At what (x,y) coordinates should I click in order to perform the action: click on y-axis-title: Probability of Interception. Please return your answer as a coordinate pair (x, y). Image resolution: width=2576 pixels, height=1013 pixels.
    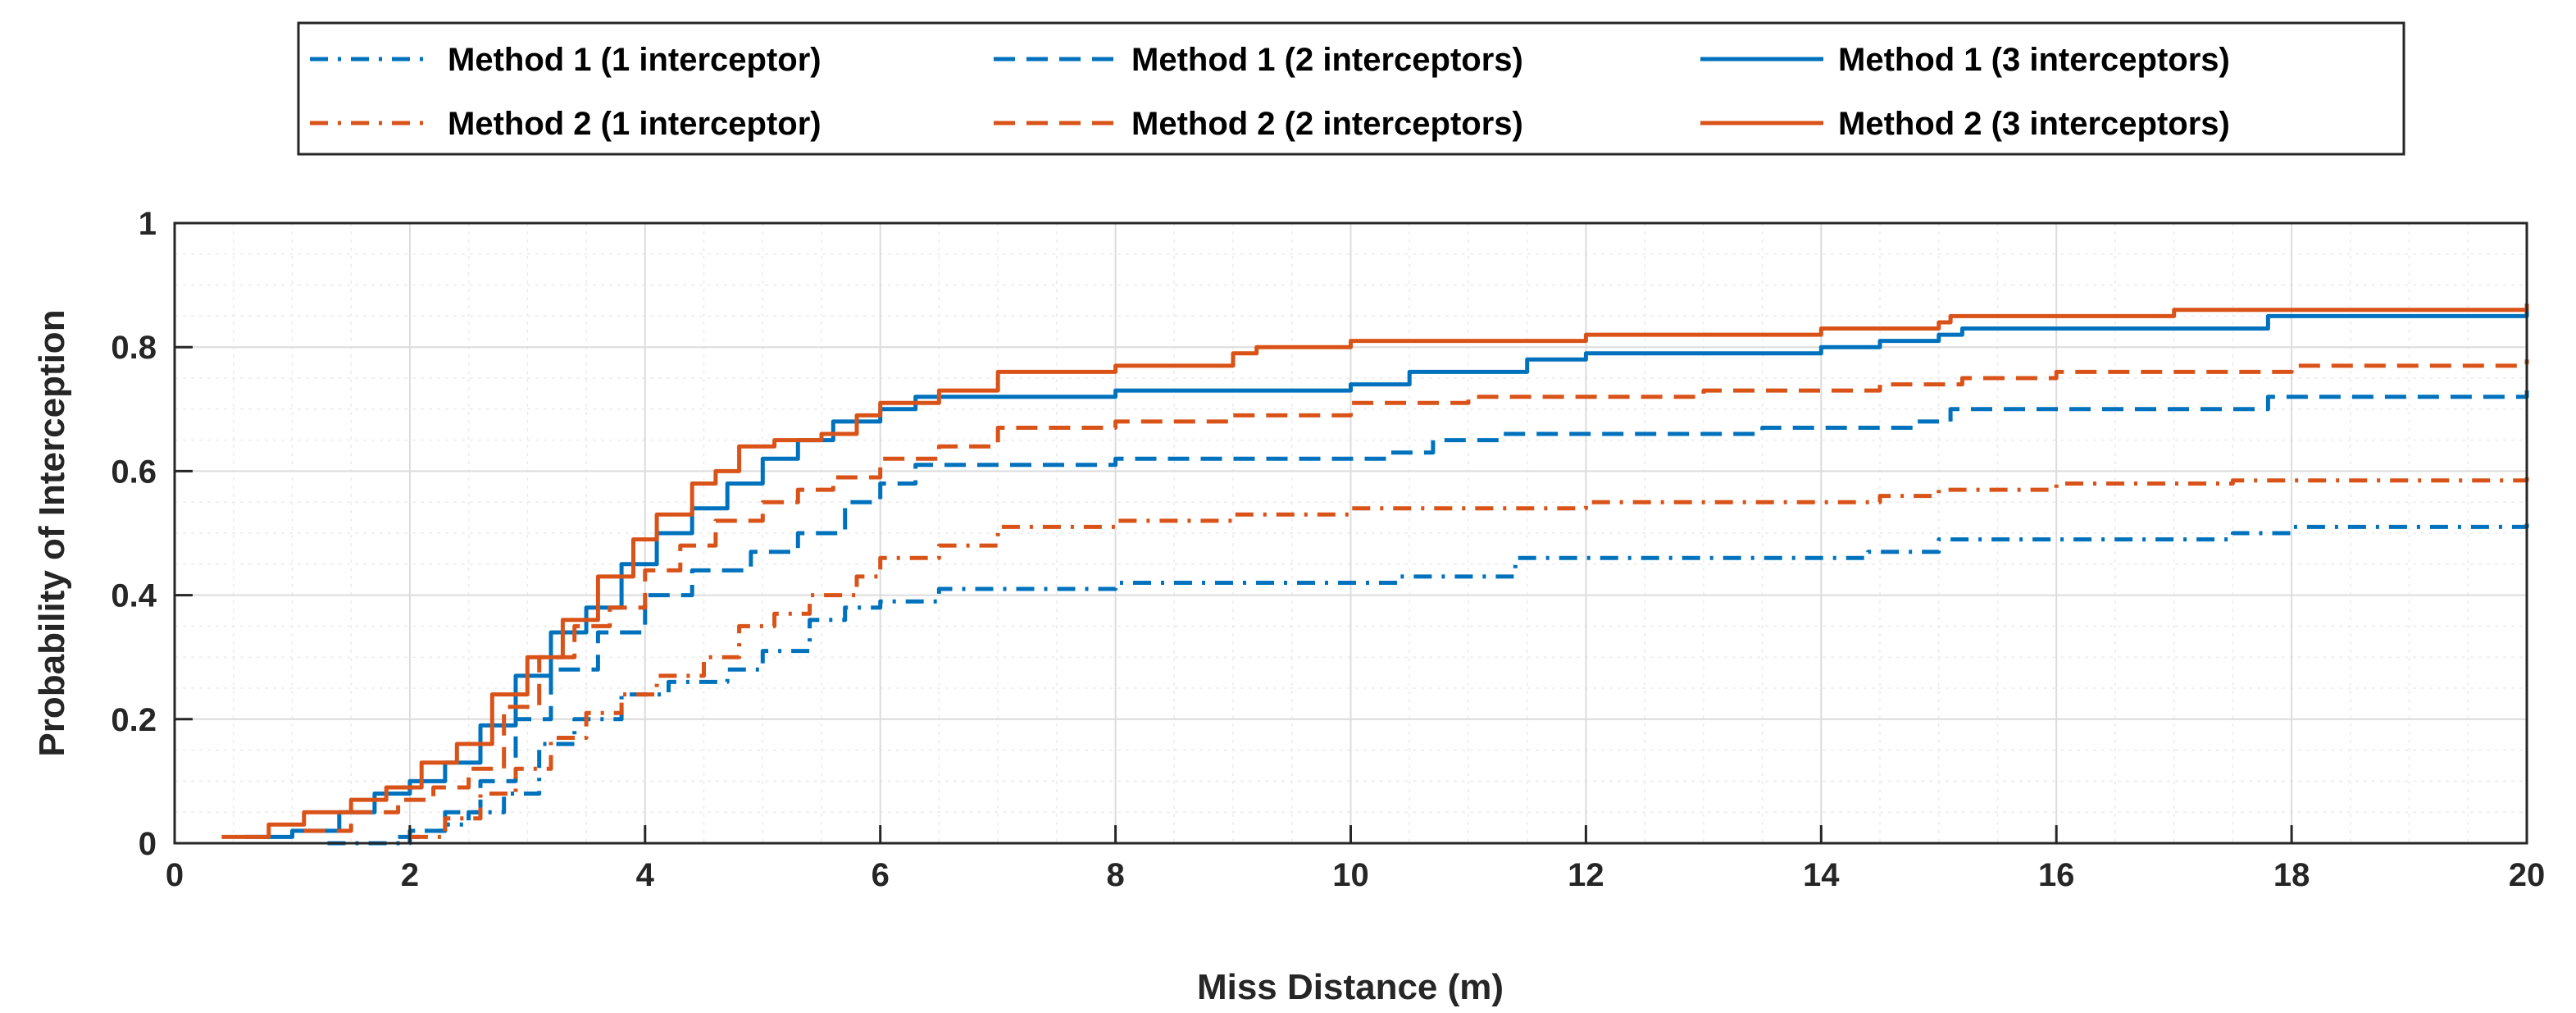
    Looking at the image, I should click on (52, 532).